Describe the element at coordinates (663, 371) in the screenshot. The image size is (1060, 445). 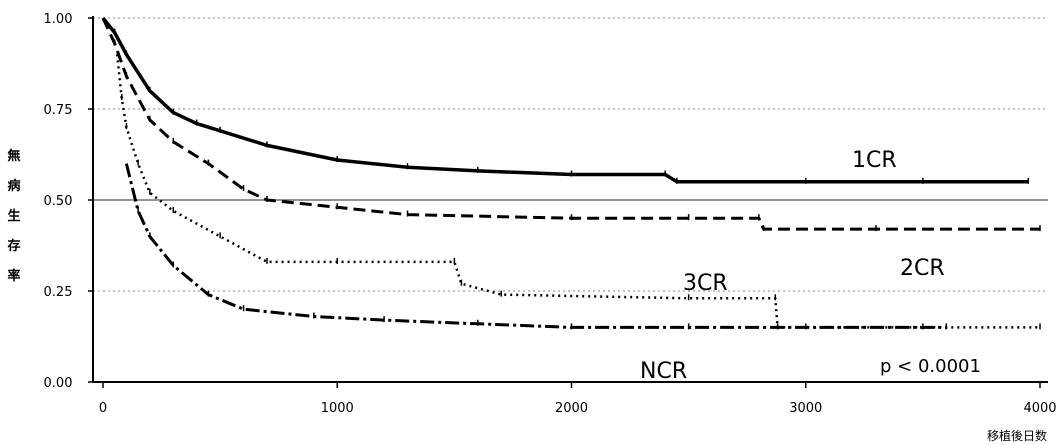
I see `series-label-ncr: NCR` at that location.